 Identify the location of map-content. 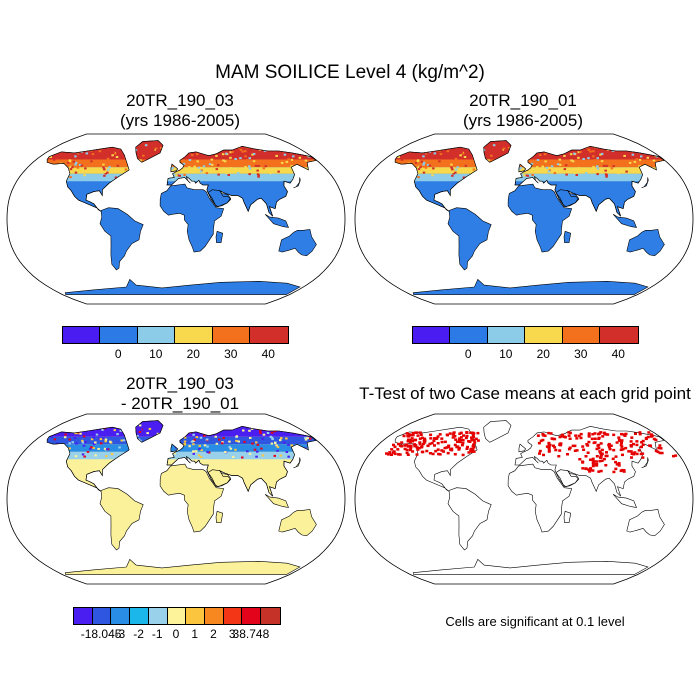
(180, 217).